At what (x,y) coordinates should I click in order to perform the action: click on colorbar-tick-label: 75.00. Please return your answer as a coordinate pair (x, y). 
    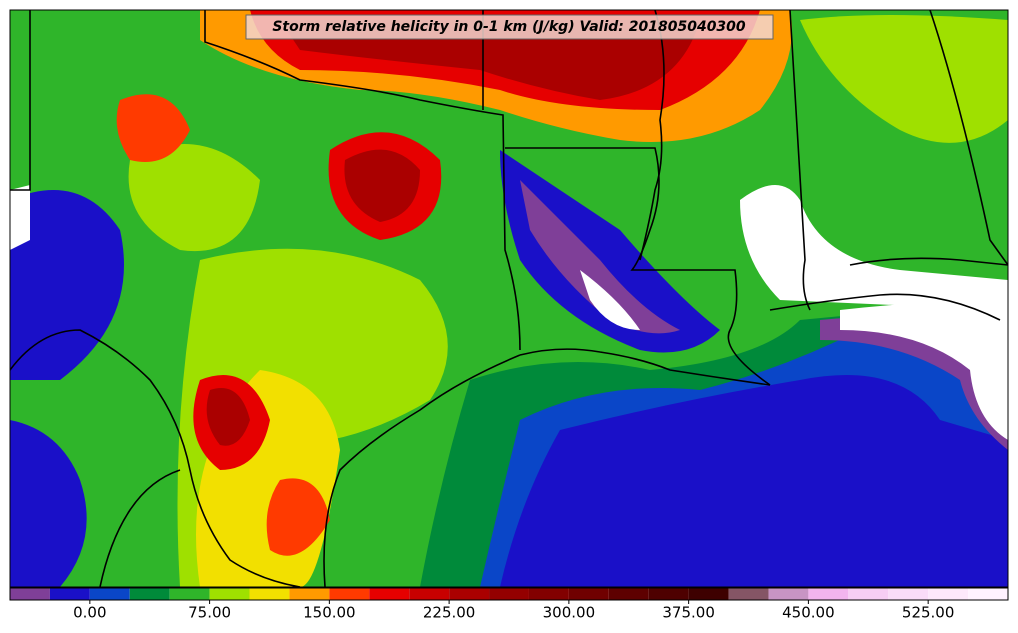
    Looking at the image, I should click on (209, 613).